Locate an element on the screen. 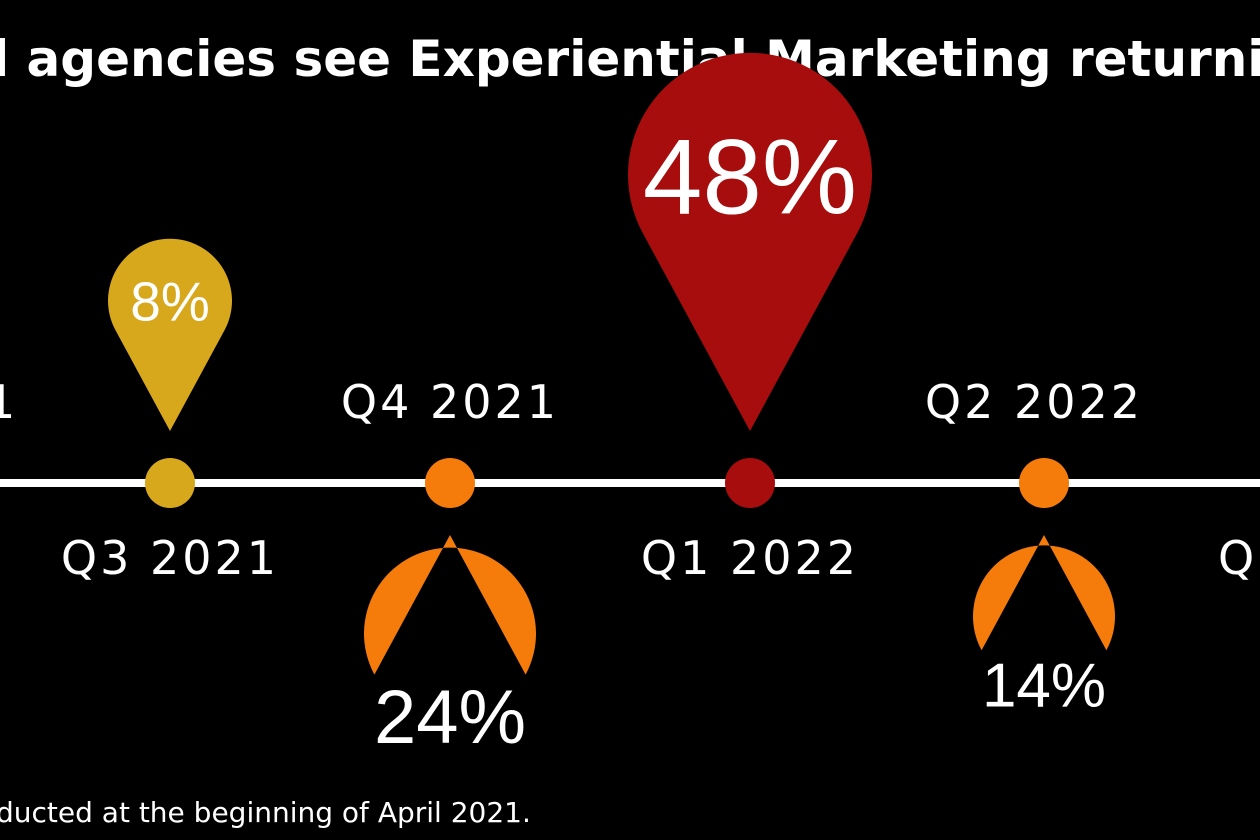  tick-label-q1-2022: Q1 2022 is located at coordinates (750, 558).